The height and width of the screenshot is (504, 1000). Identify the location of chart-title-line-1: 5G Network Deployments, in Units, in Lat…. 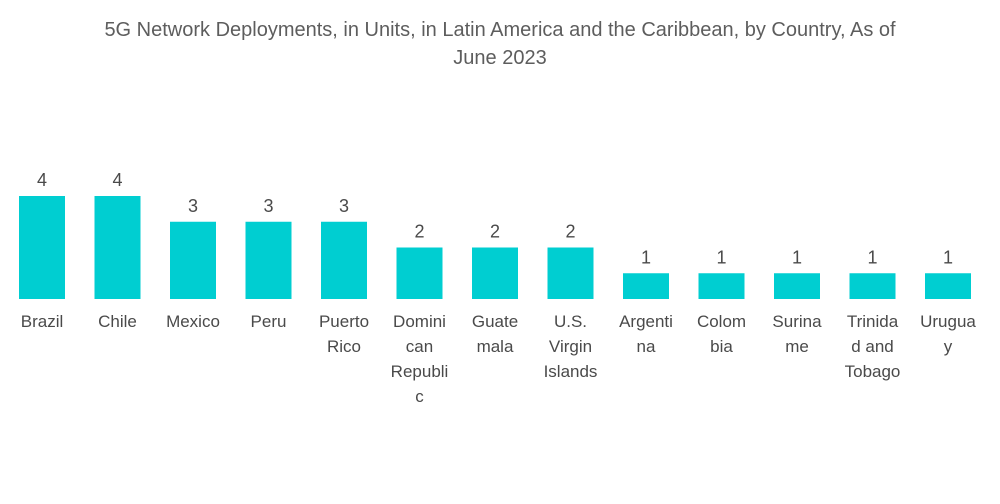
(500, 30).